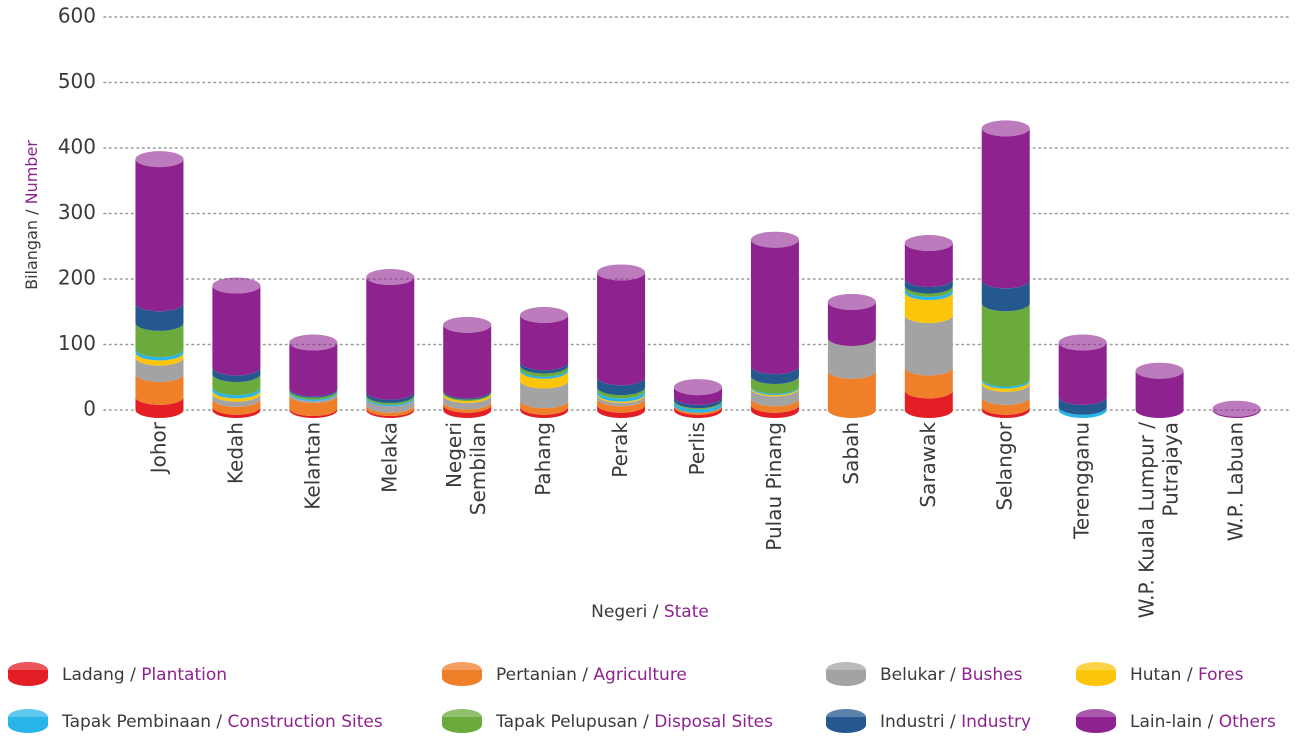  I want to click on y-axis-title: Bilangan / Number, so click(31, 215).